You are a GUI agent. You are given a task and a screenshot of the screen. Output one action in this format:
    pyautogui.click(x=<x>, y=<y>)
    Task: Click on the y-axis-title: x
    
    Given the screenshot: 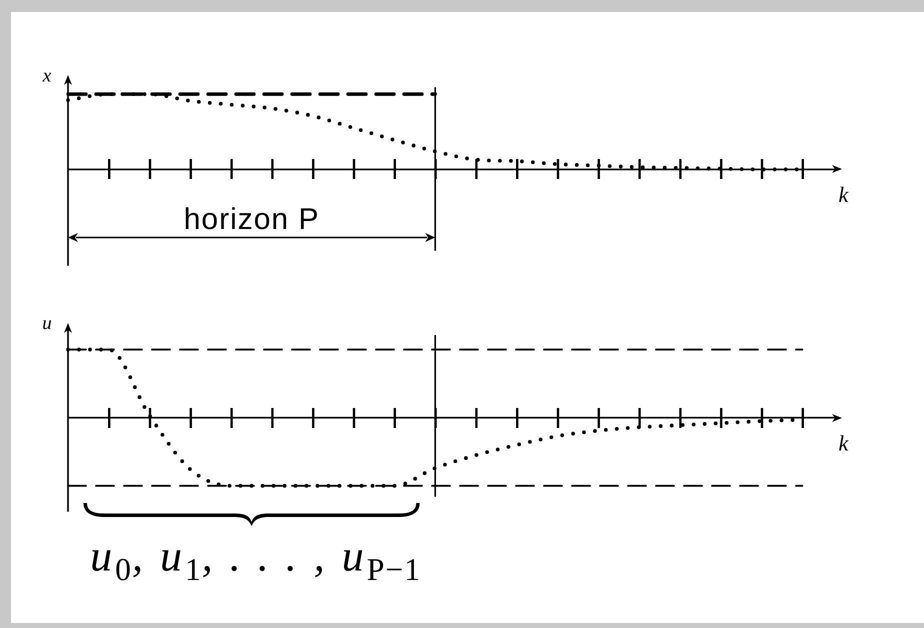 What is the action you would take?
    pyautogui.click(x=47, y=75)
    